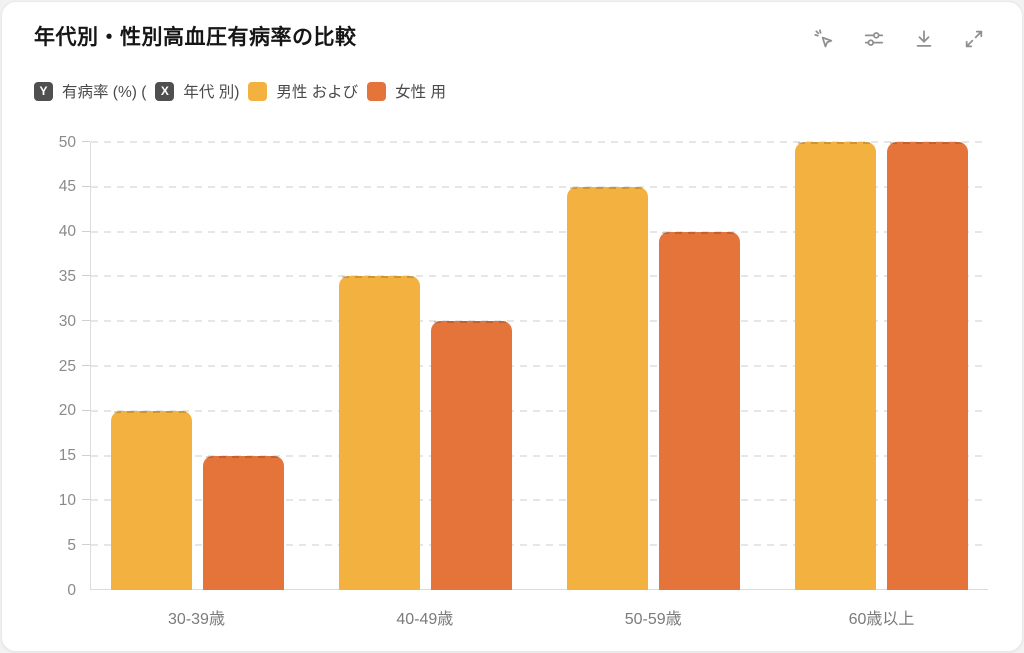  I want to click on y-tick-label-20: 20, so click(67, 411).